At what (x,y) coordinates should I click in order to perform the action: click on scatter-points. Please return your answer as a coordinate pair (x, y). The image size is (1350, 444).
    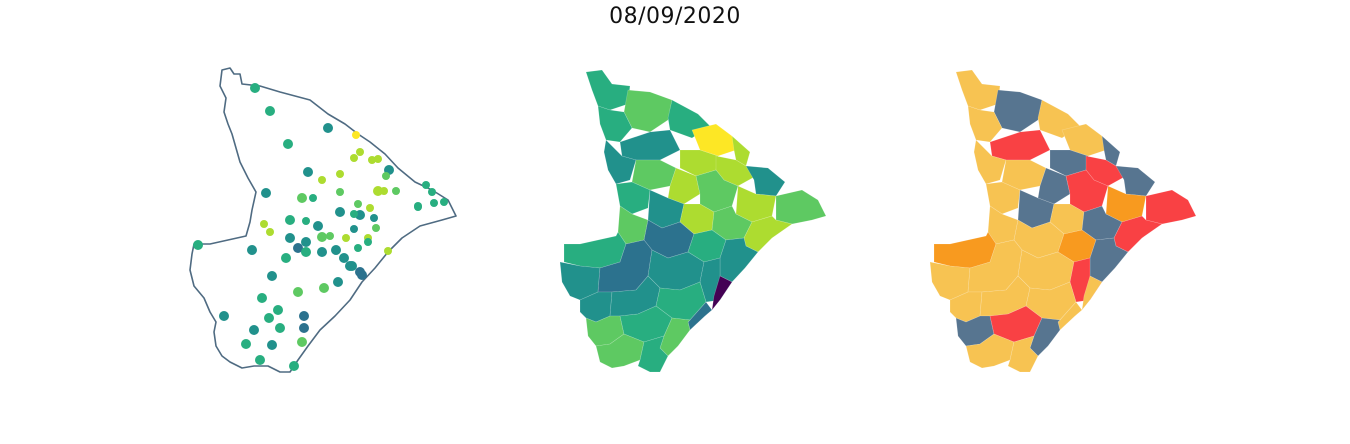
    Looking at the image, I should click on (320, 227).